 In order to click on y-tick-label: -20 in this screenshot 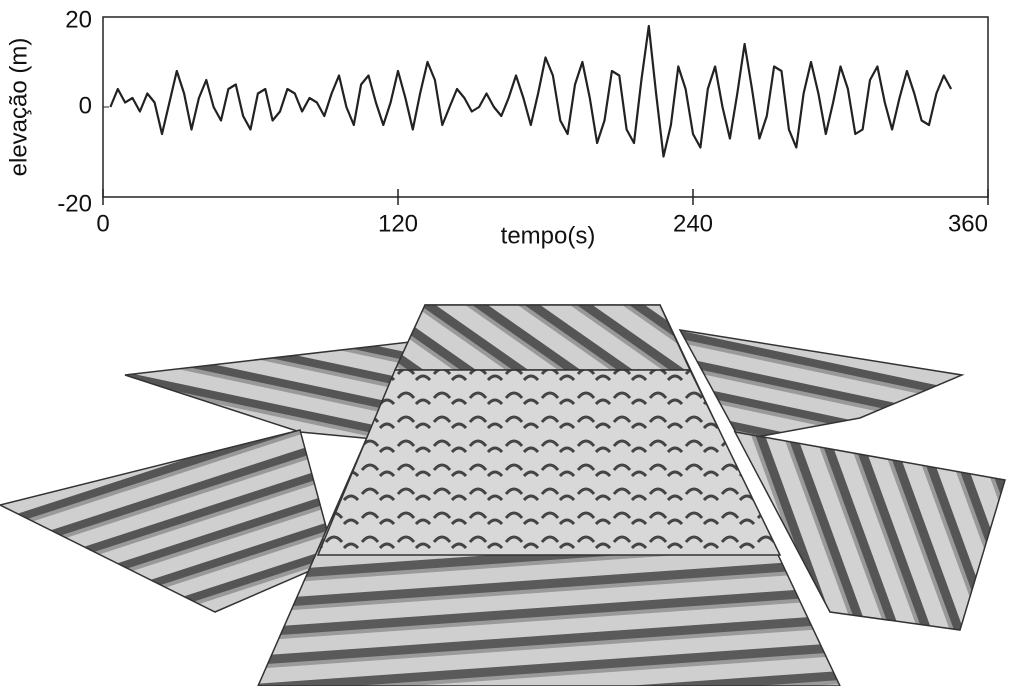, I will do `click(74, 203)`.